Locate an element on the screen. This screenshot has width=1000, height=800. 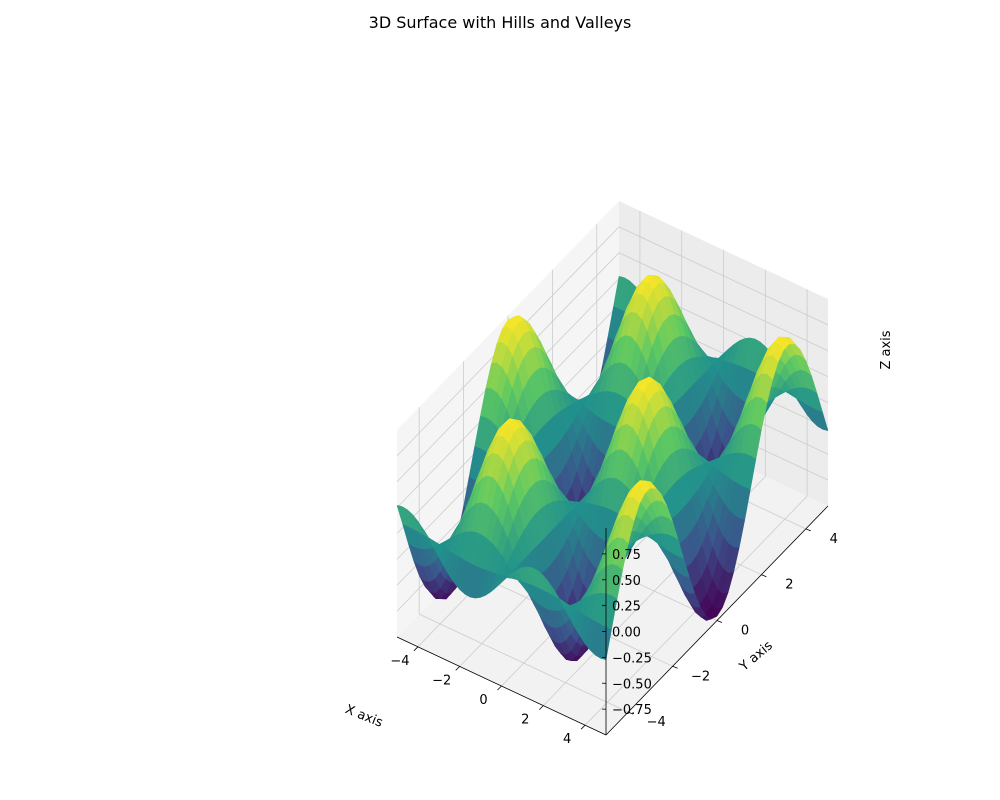
z-tick-label: 0.50 is located at coordinates (626, 581).